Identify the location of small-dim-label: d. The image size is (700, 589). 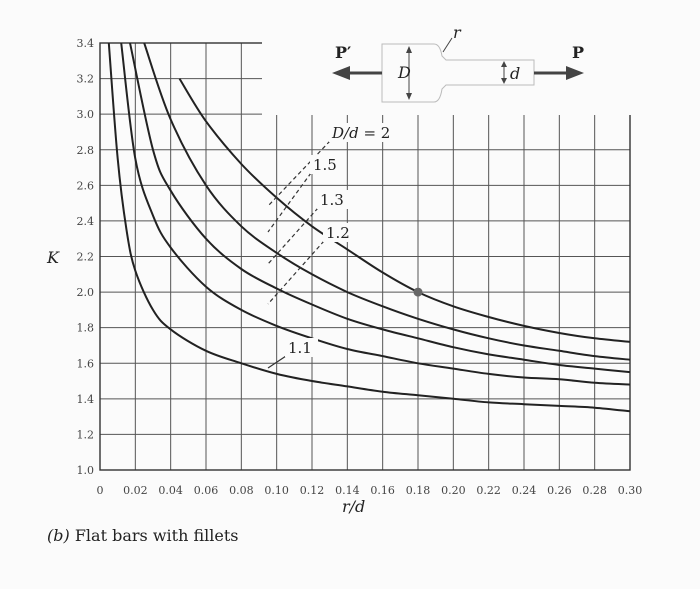
(515, 73).